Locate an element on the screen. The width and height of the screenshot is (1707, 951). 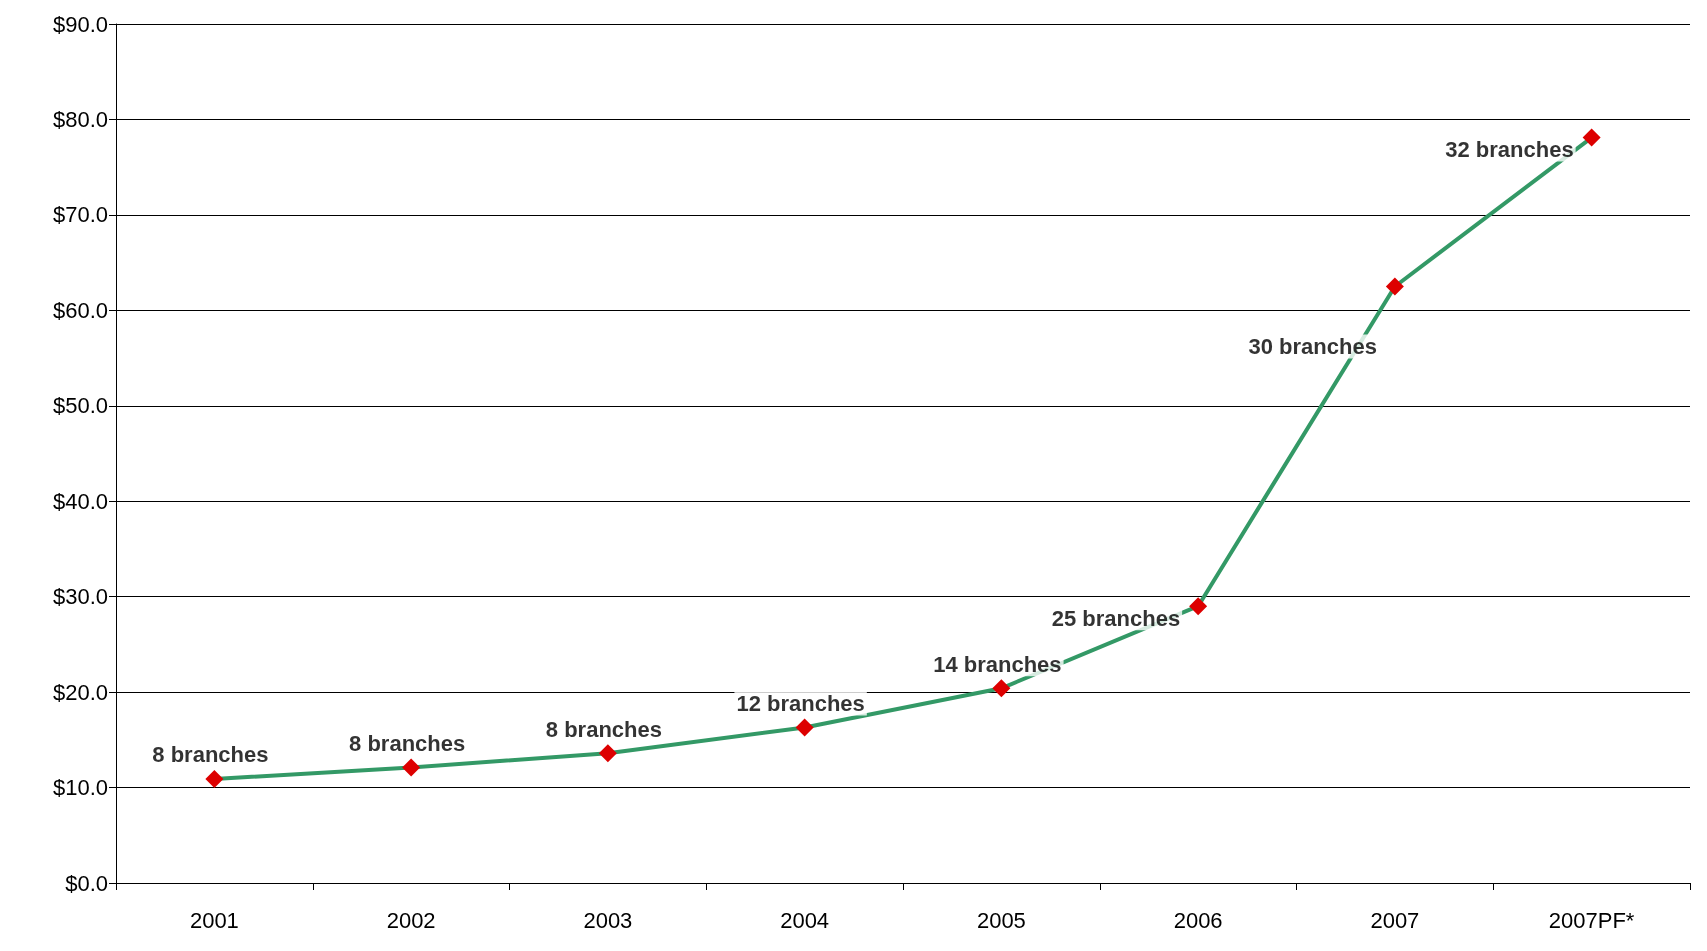
y-tick-label: $80.0 is located at coordinates (80, 119).